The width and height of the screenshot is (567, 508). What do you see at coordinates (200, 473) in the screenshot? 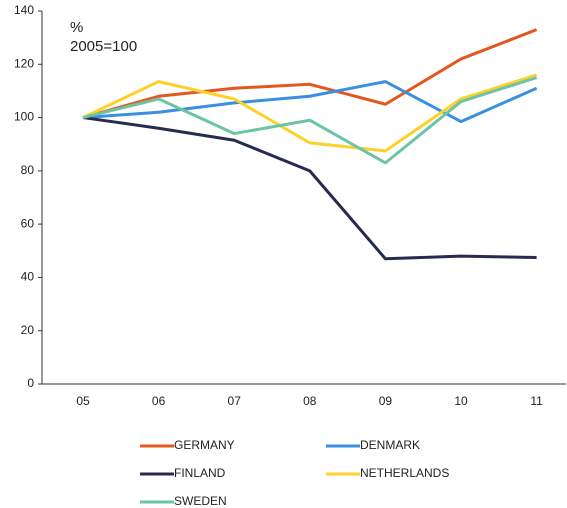
I see `legend-label: FINLAND` at bounding box center [200, 473].